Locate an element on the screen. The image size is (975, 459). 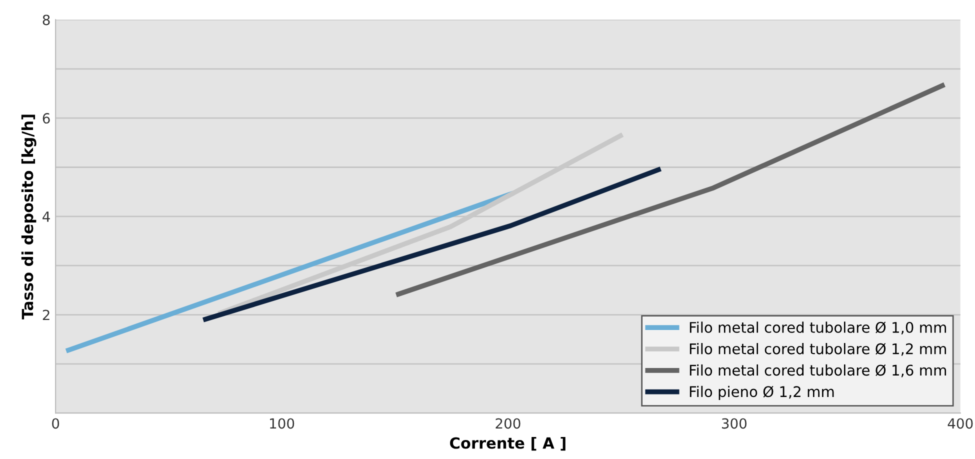
y-tick-label: 4 is located at coordinates (46, 217).